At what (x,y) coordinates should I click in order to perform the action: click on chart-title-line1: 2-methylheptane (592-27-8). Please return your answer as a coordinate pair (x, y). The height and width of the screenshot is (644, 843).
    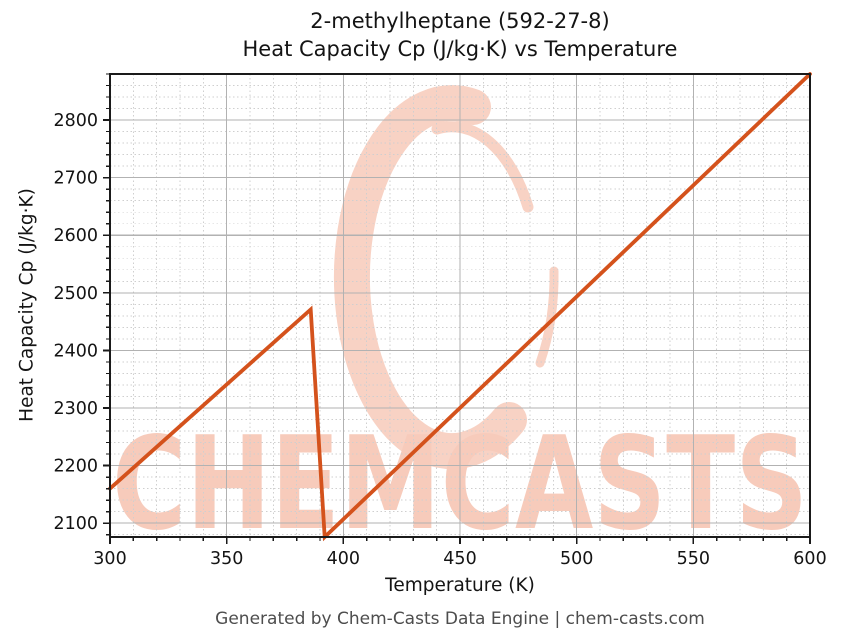
    Looking at the image, I should click on (460, 21).